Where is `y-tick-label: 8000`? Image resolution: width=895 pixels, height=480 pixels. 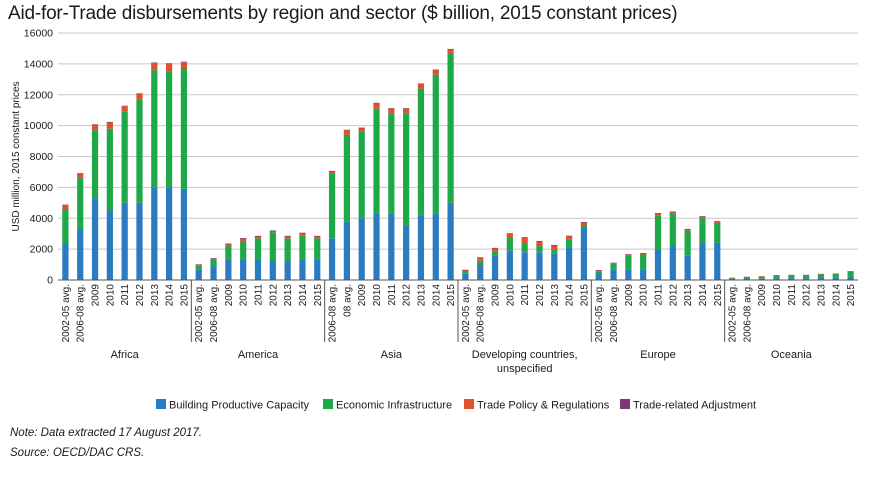
y-tick-label: 8000 is located at coordinates (42, 157).